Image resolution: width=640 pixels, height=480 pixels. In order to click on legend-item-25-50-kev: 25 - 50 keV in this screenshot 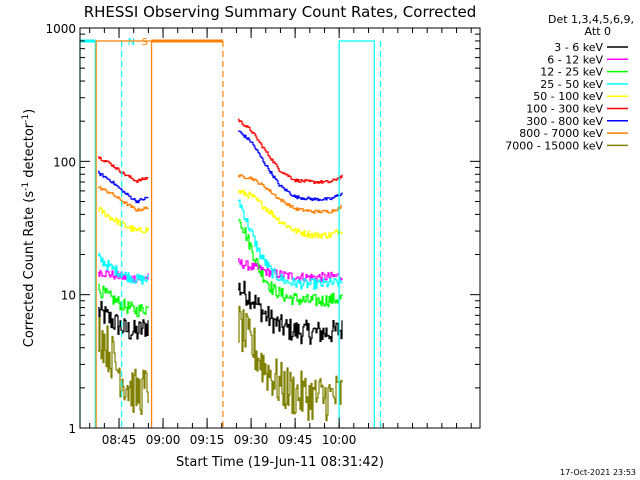, I will do `click(584, 84)`.